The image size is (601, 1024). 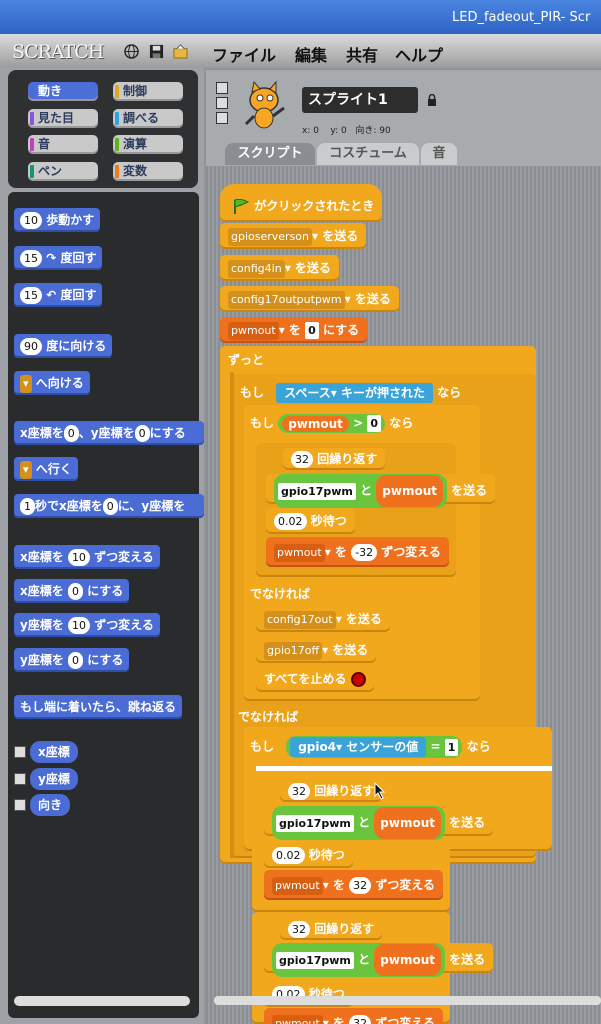 I want to click on block-goto-xy: x座標を 0 、y座標を 0 にする, so click(x=109, y=433).